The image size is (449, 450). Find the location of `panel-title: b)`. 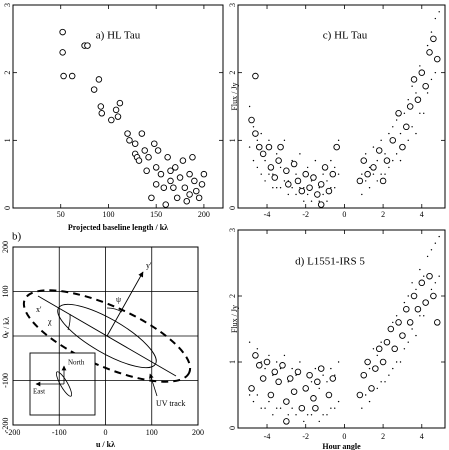

panel-title: b) is located at coordinates (17, 237).